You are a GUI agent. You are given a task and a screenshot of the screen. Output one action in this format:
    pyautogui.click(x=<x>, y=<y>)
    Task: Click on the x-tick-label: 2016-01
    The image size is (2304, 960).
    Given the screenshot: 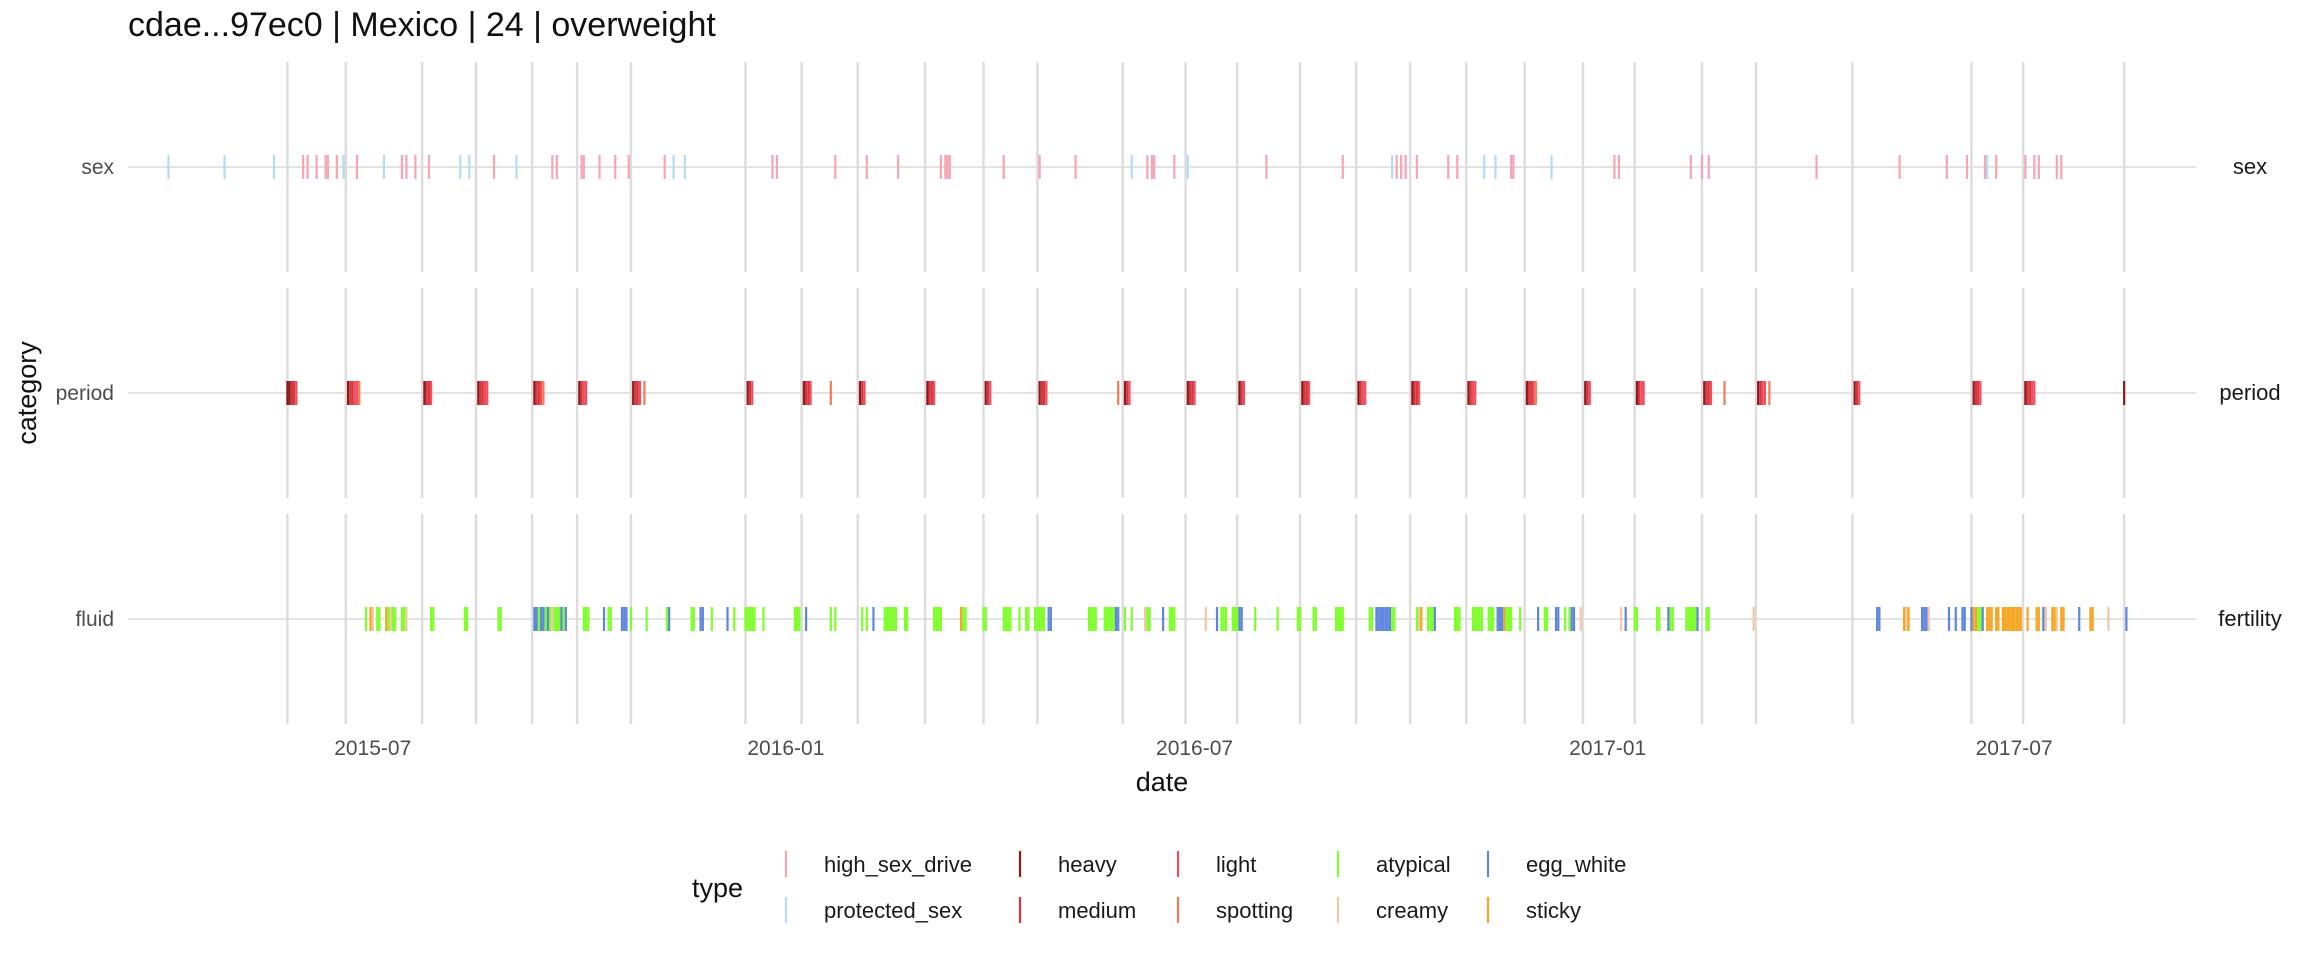 What is the action you would take?
    pyautogui.click(x=785, y=748)
    